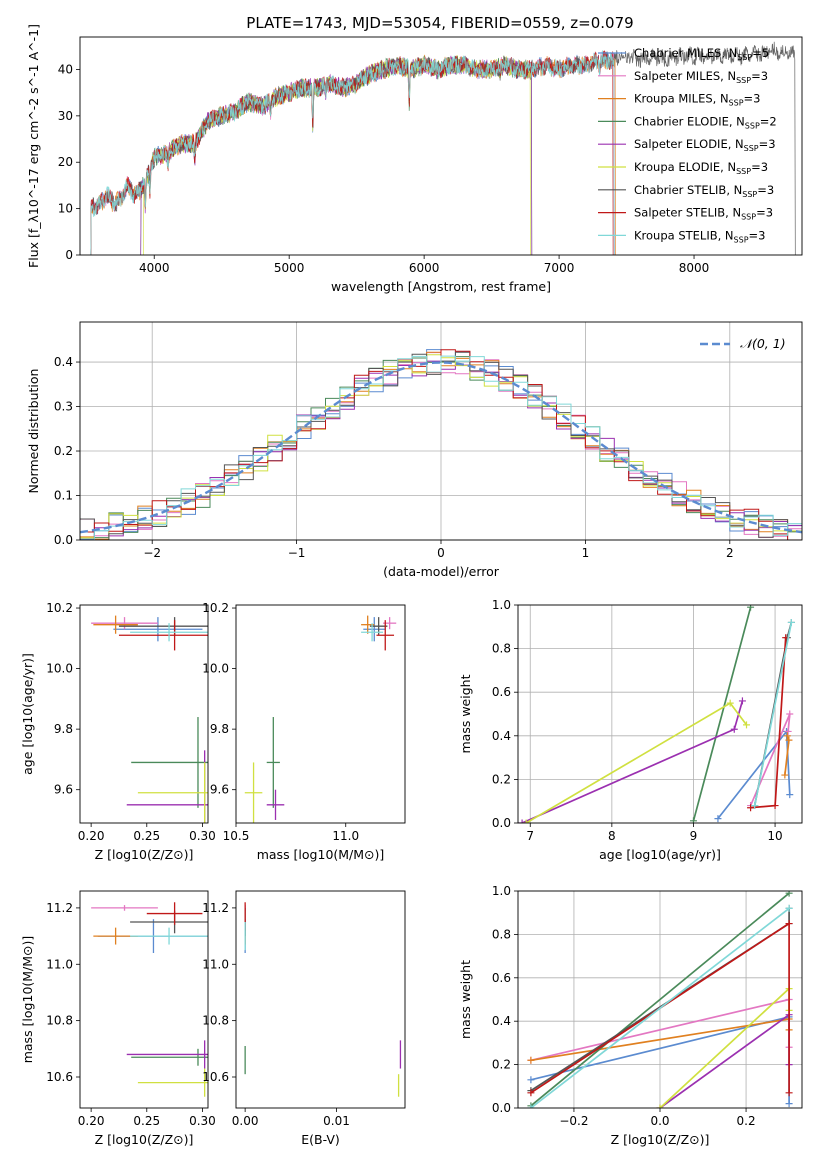 The width and height of the screenshot is (819, 1170). I want to click on x-tick-label: 10, so click(774, 836).